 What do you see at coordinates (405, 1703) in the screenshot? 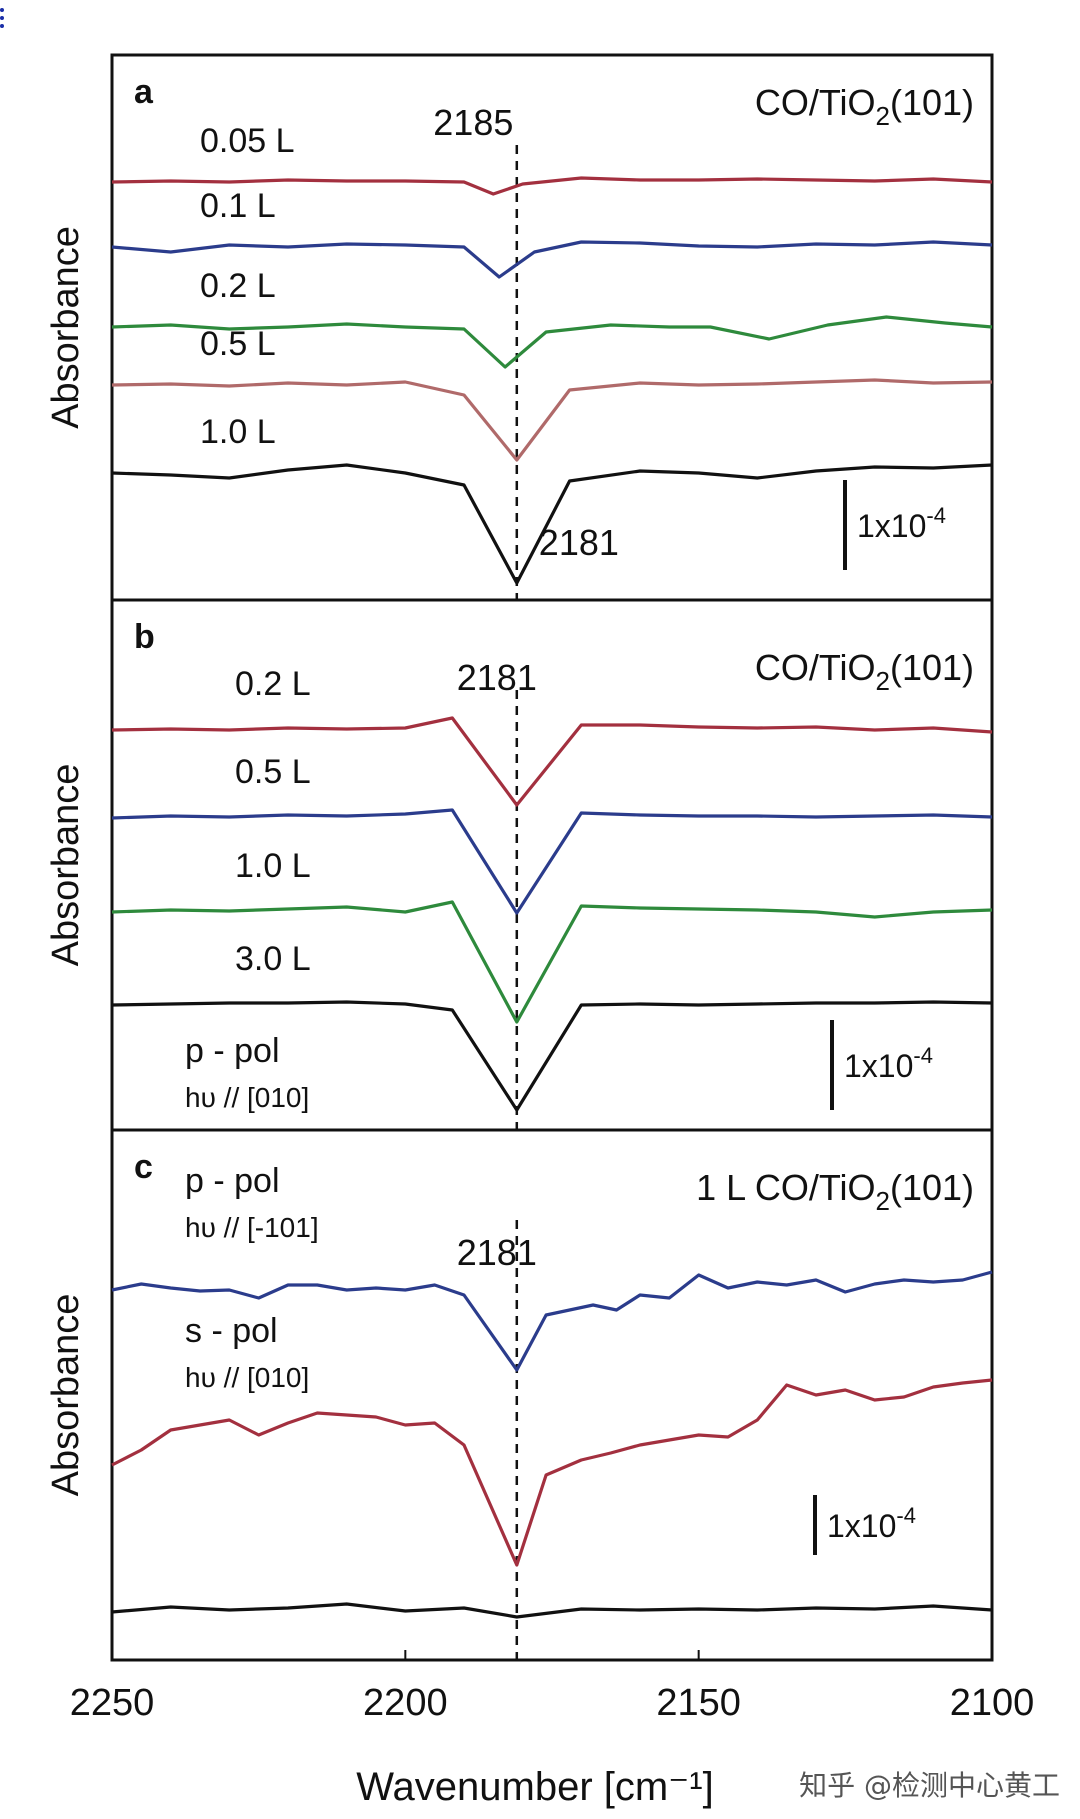
I see `x-tick-label: 2200` at bounding box center [405, 1703].